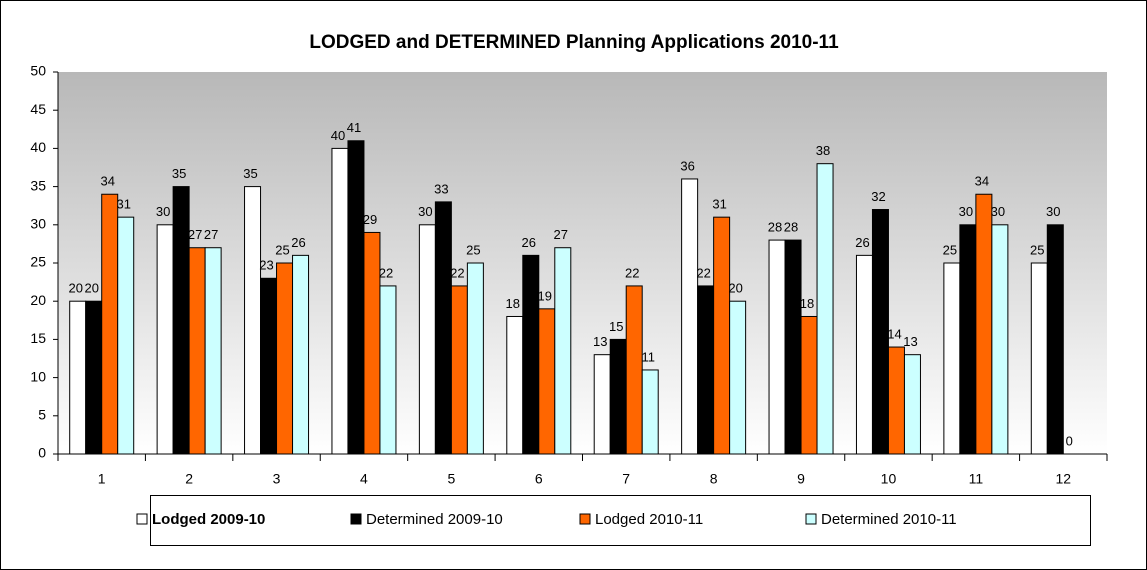 The width and height of the screenshot is (1147, 570). I want to click on value-label: 19, so click(545, 295).